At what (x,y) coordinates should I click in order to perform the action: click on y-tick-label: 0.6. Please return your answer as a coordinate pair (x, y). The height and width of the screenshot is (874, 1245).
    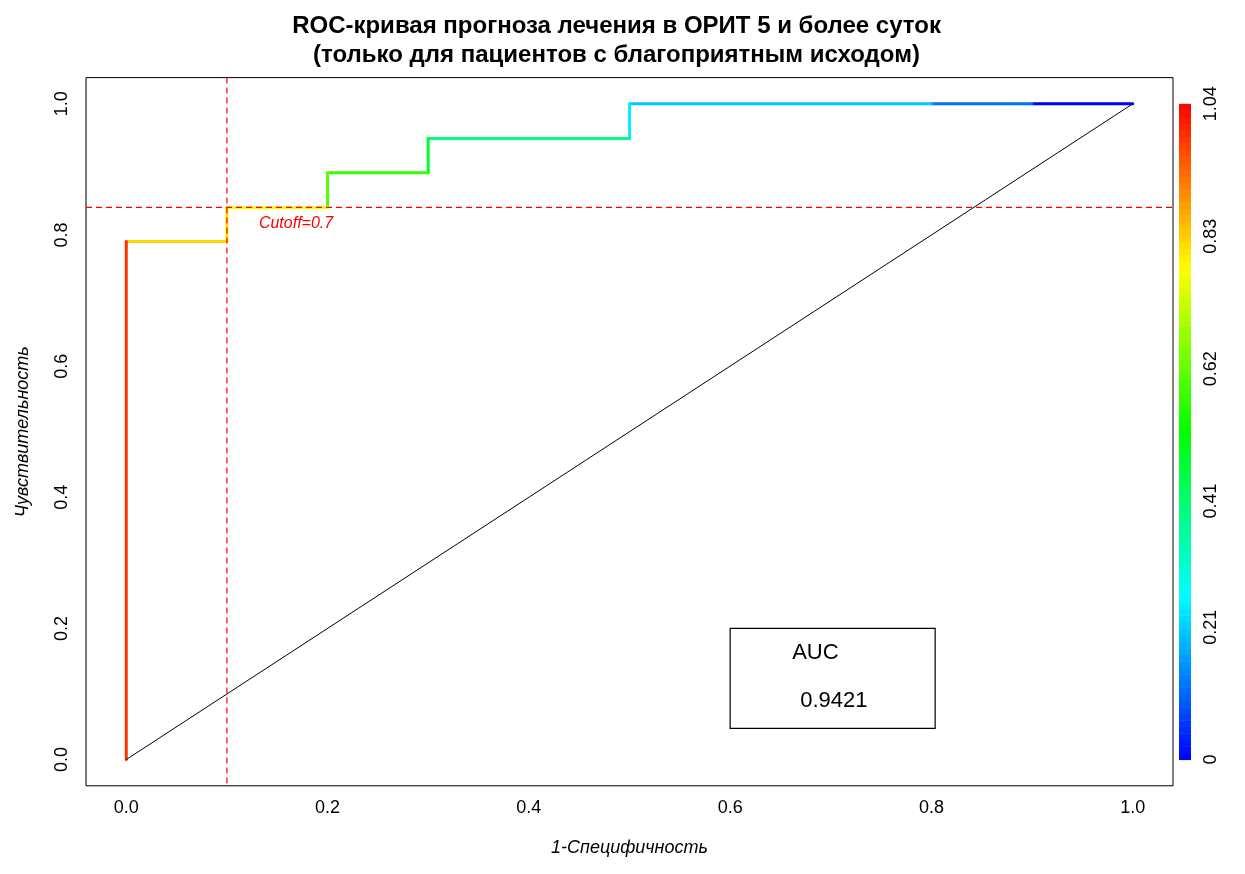
    Looking at the image, I should click on (60, 366).